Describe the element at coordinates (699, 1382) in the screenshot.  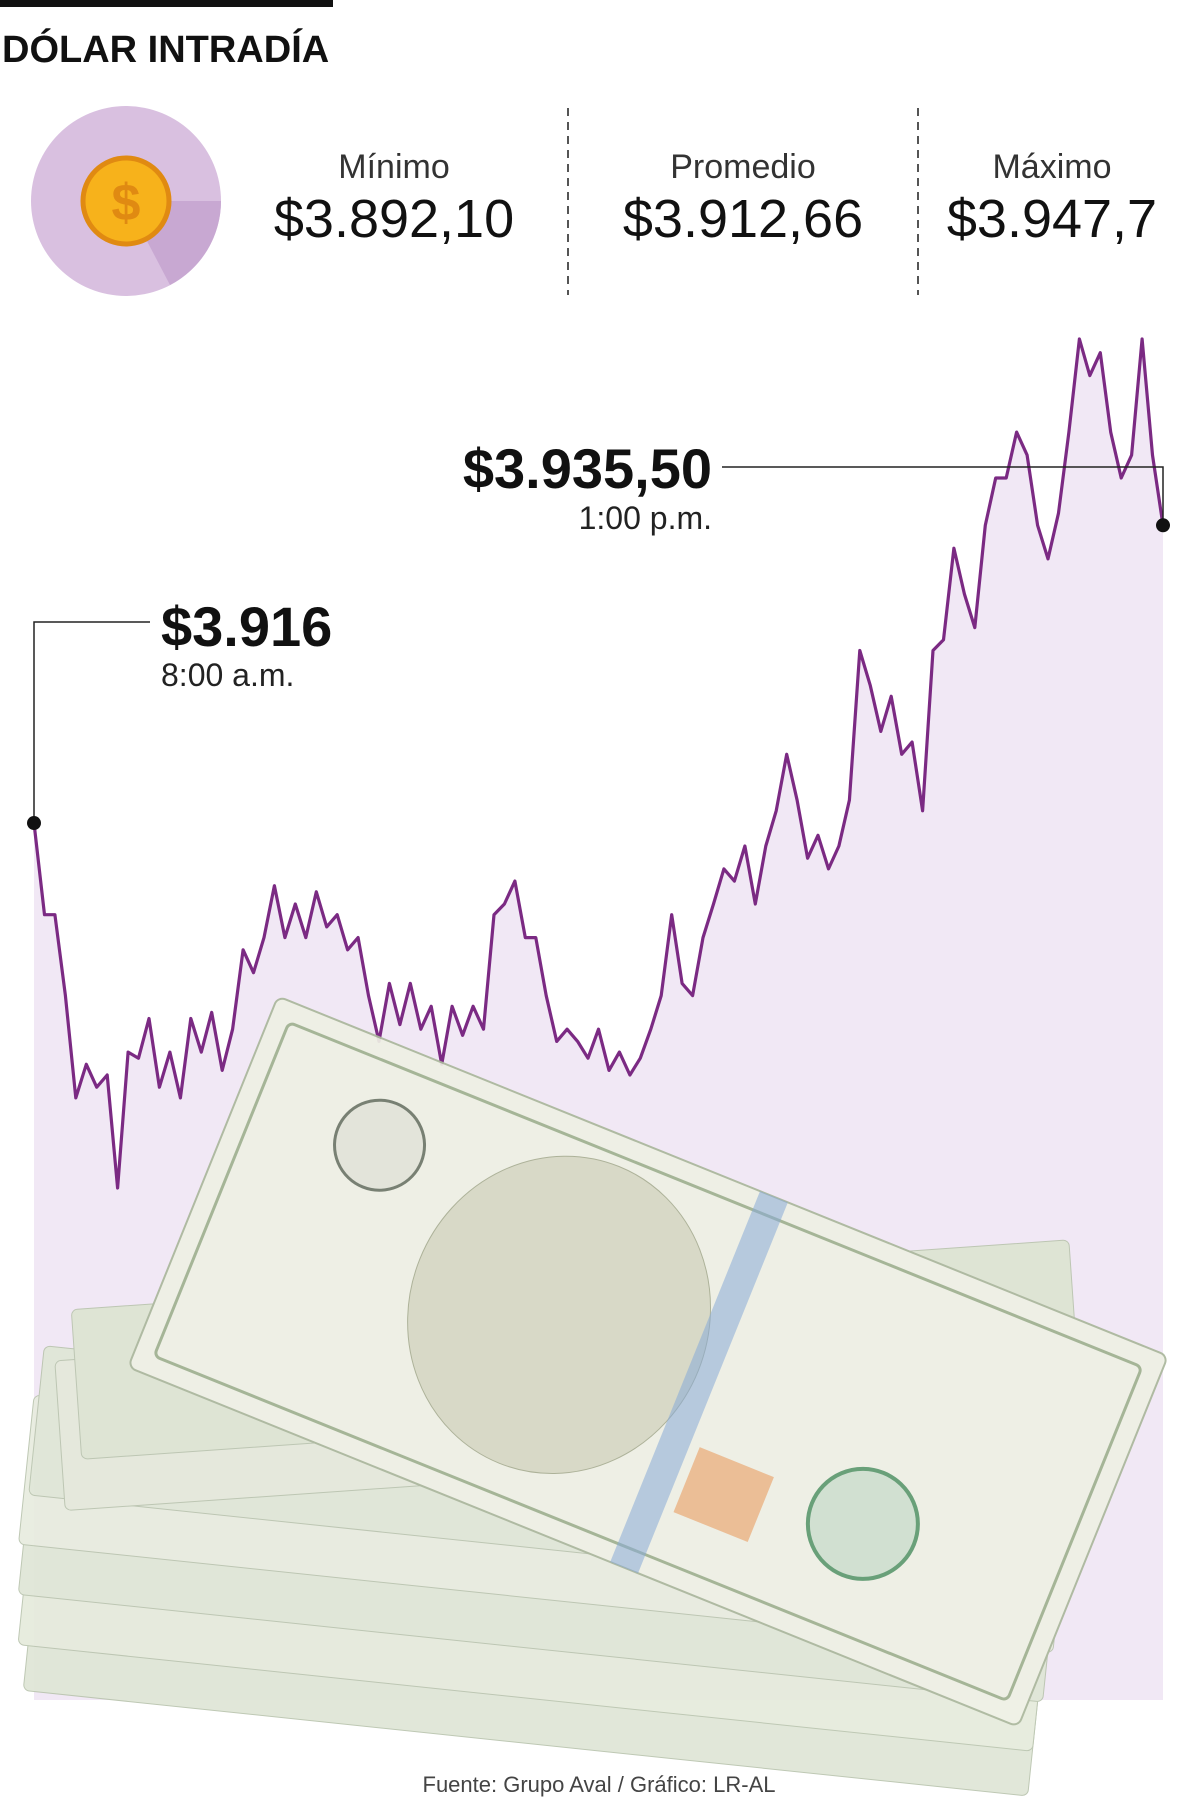
I see `security-ribbon` at that location.